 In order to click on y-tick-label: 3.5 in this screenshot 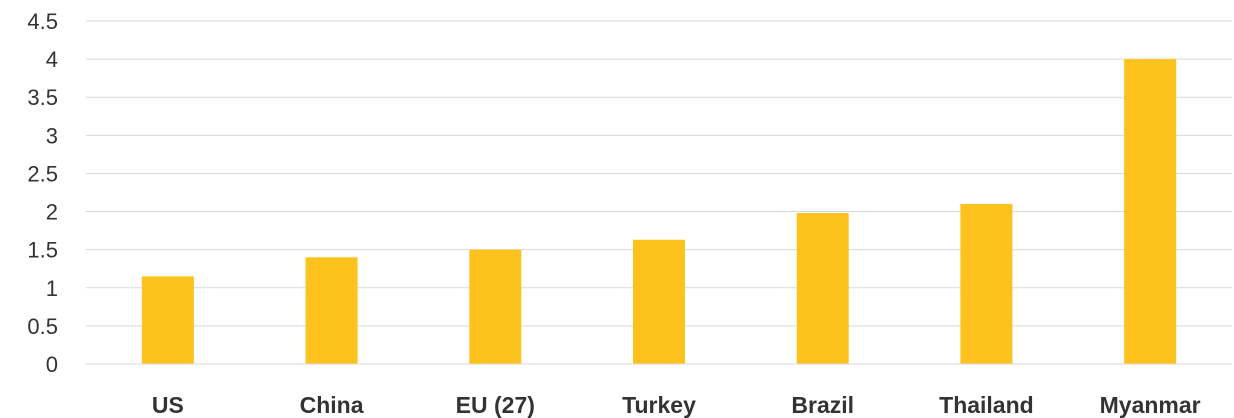, I will do `click(42, 97)`.